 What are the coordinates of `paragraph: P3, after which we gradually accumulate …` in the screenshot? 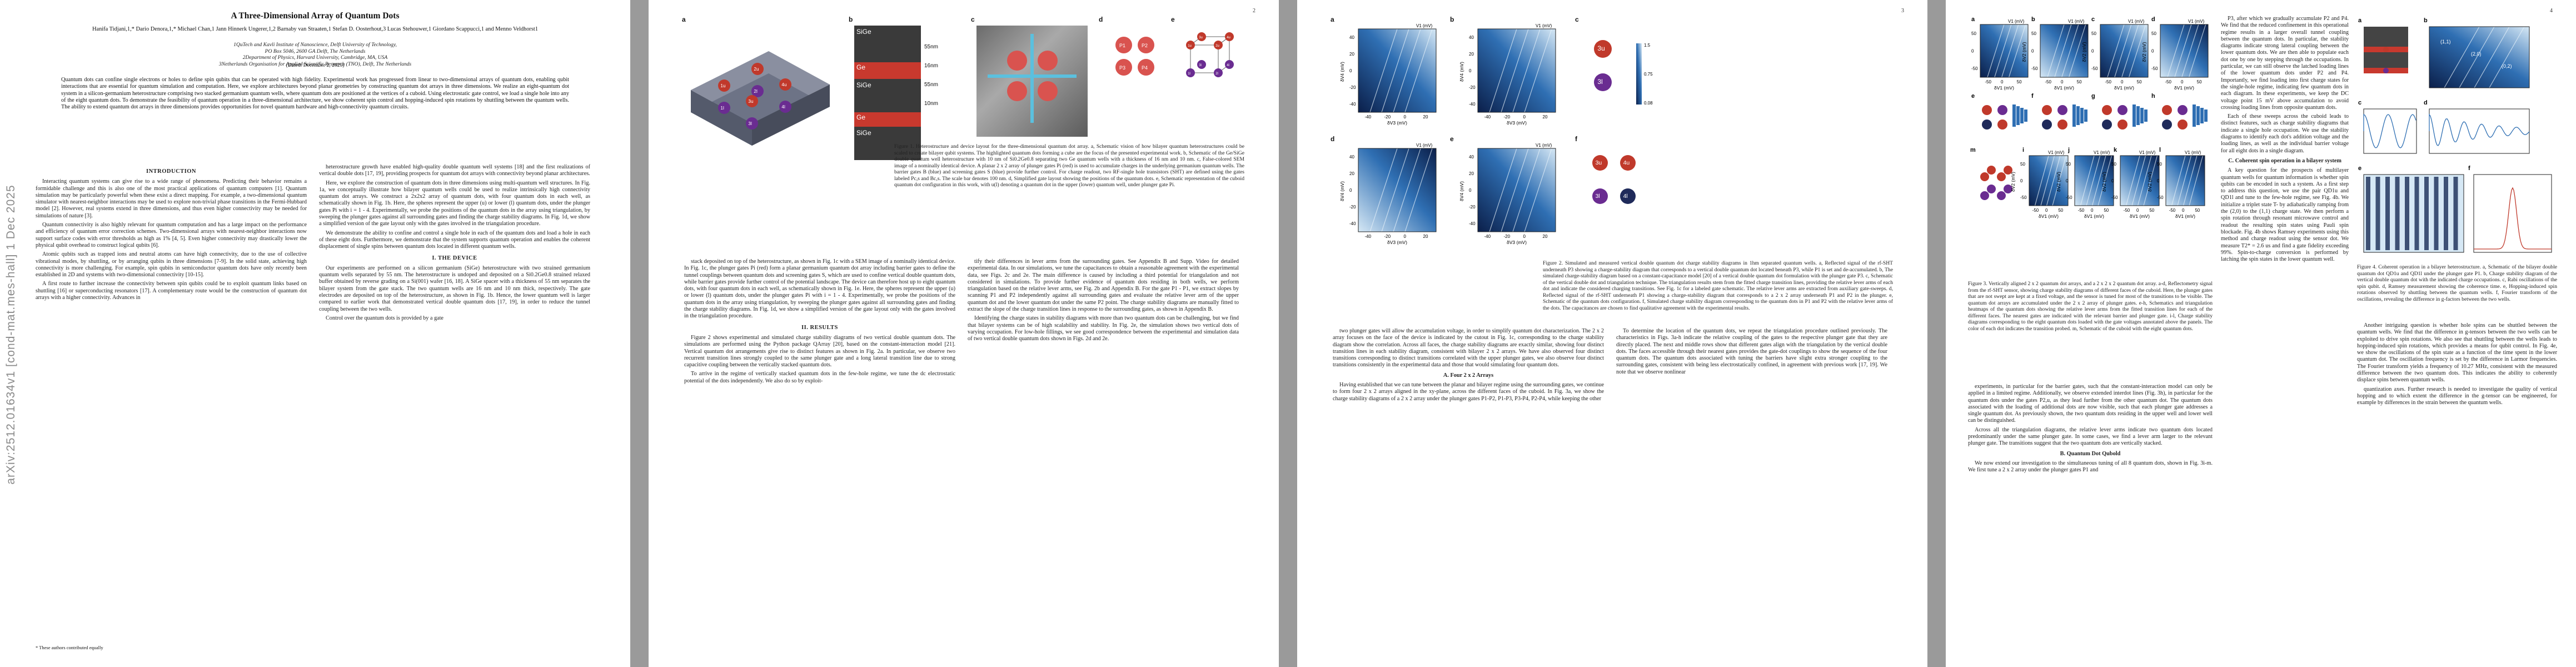 It's located at (2285, 63).